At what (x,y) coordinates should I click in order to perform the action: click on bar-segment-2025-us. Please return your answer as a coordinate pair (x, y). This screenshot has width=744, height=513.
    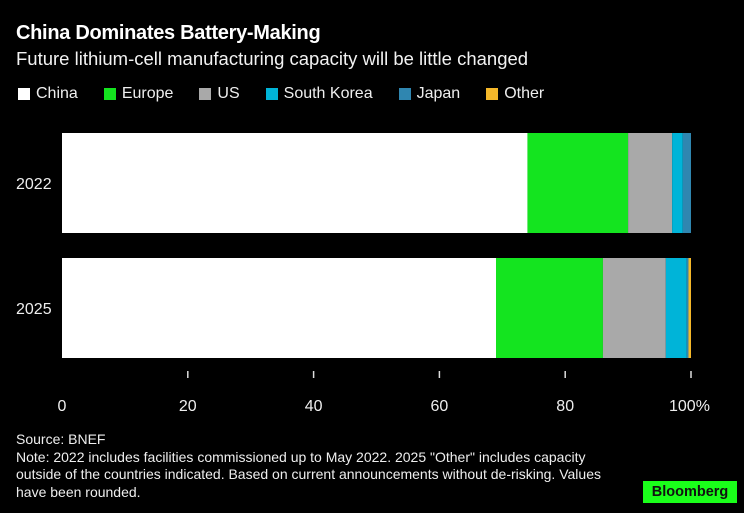
    Looking at the image, I should click on (634, 308).